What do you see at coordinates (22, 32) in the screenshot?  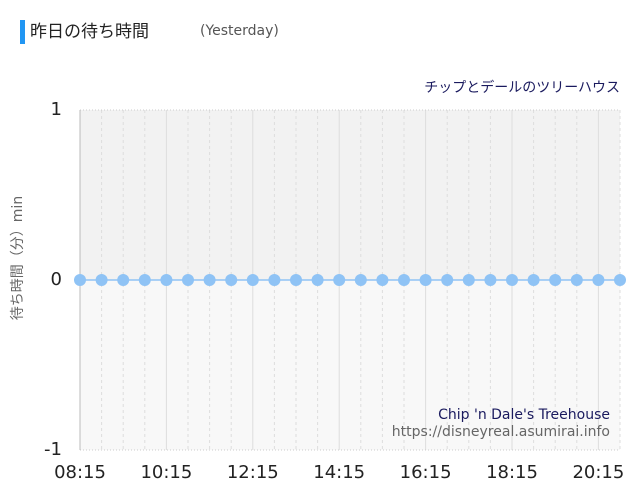 I see `title-accent` at bounding box center [22, 32].